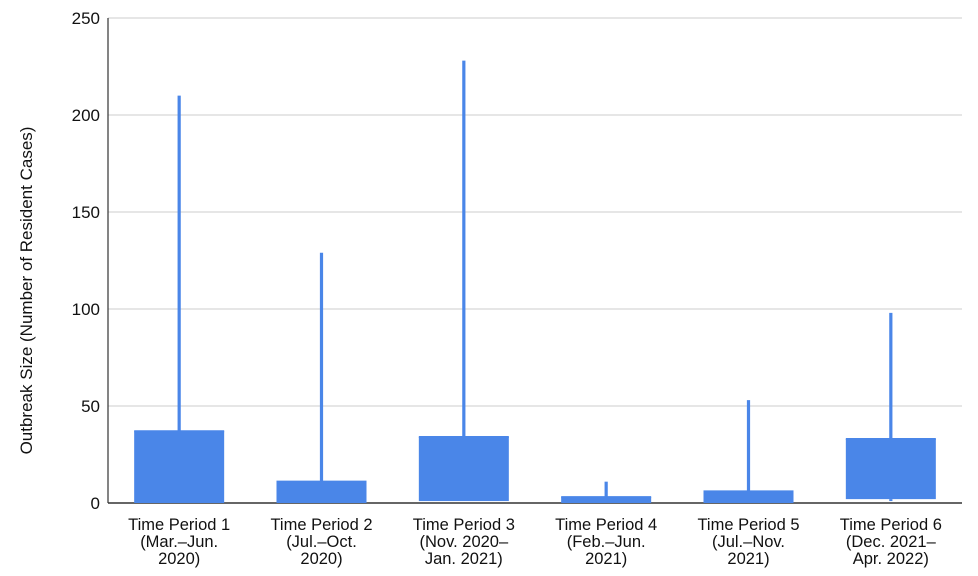 The image size is (978, 576). Describe the element at coordinates (179, 542) in the screenshot. I see `x-category-label: Time Period 1 (Mar.–Jun. 2020)` at that location.